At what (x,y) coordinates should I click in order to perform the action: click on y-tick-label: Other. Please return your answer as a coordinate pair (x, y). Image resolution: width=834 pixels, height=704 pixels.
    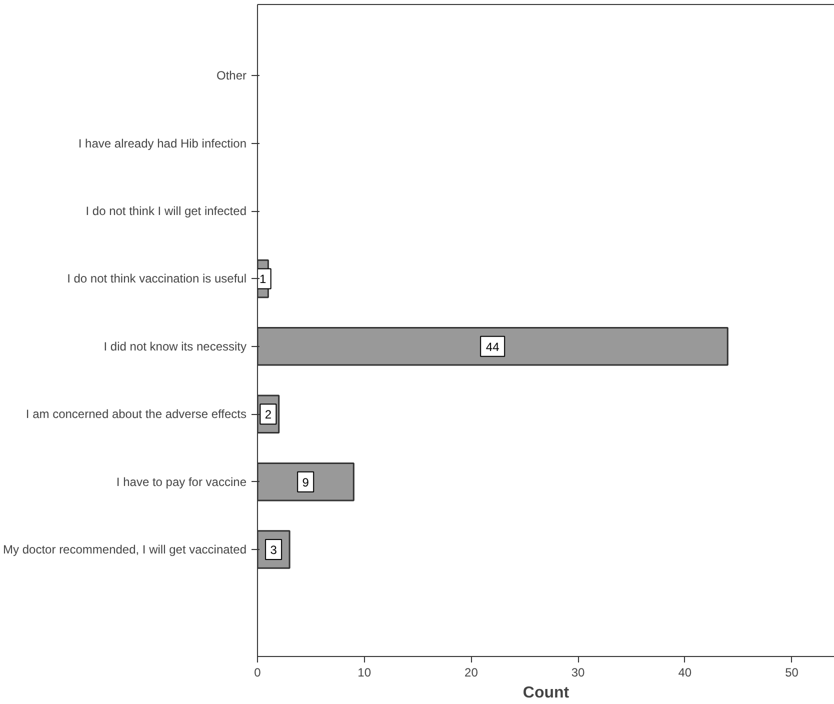
    Looking at the image, I should click on (231, 75).